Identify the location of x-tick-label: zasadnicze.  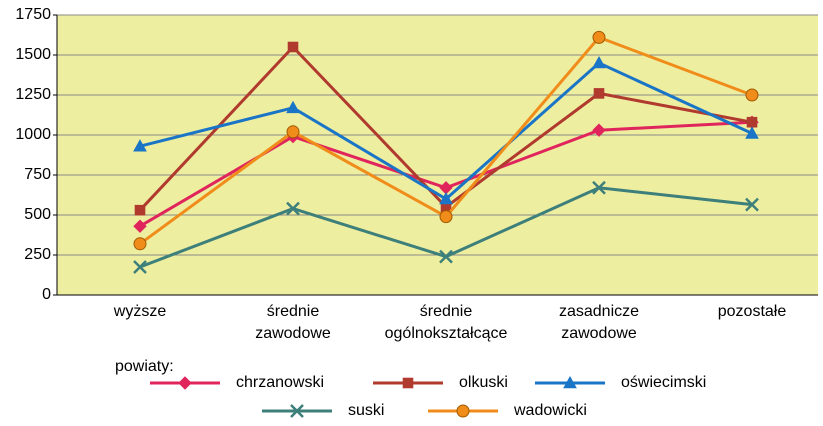
(599, 311).